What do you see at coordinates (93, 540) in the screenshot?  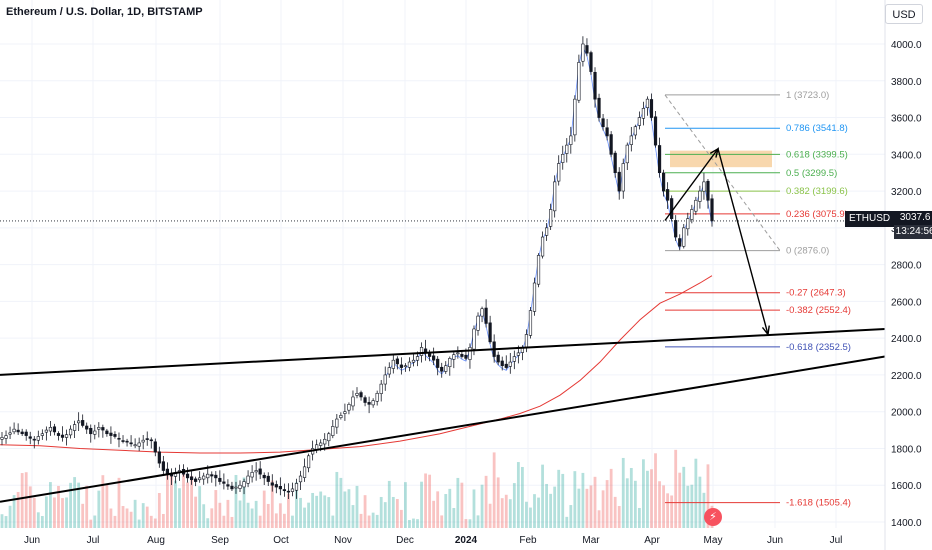 I see `x-tick-label: Jul` at bounding box center [93, 540].